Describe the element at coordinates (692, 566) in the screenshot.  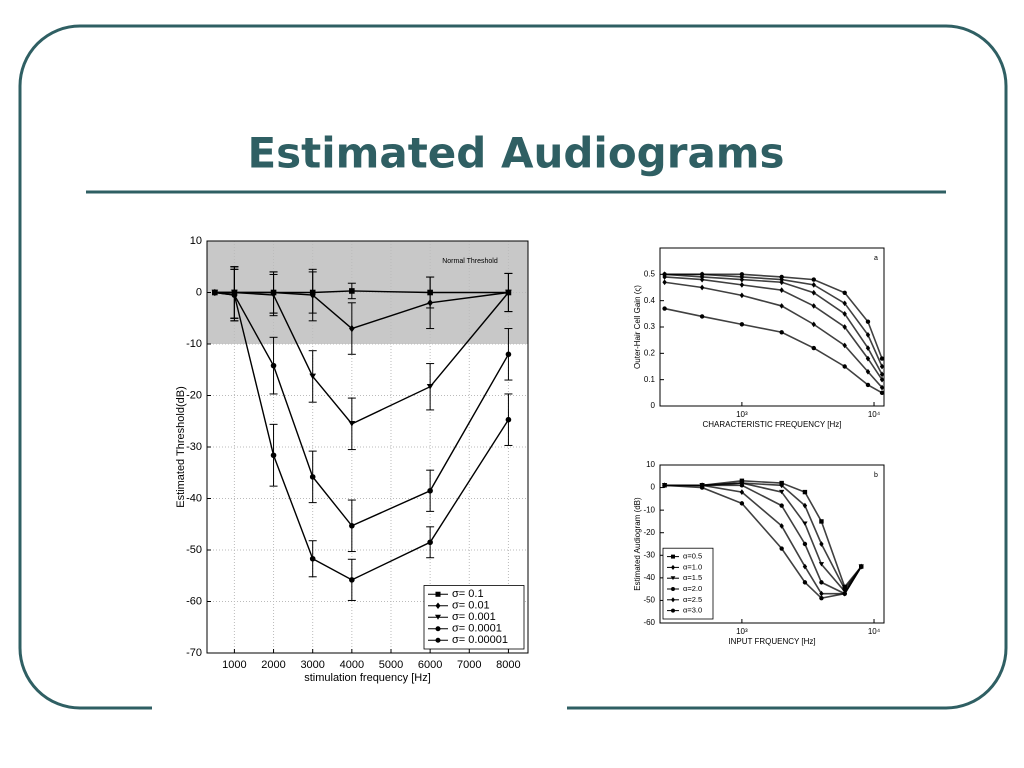
I see `legend-label: α=1.0` at that location.